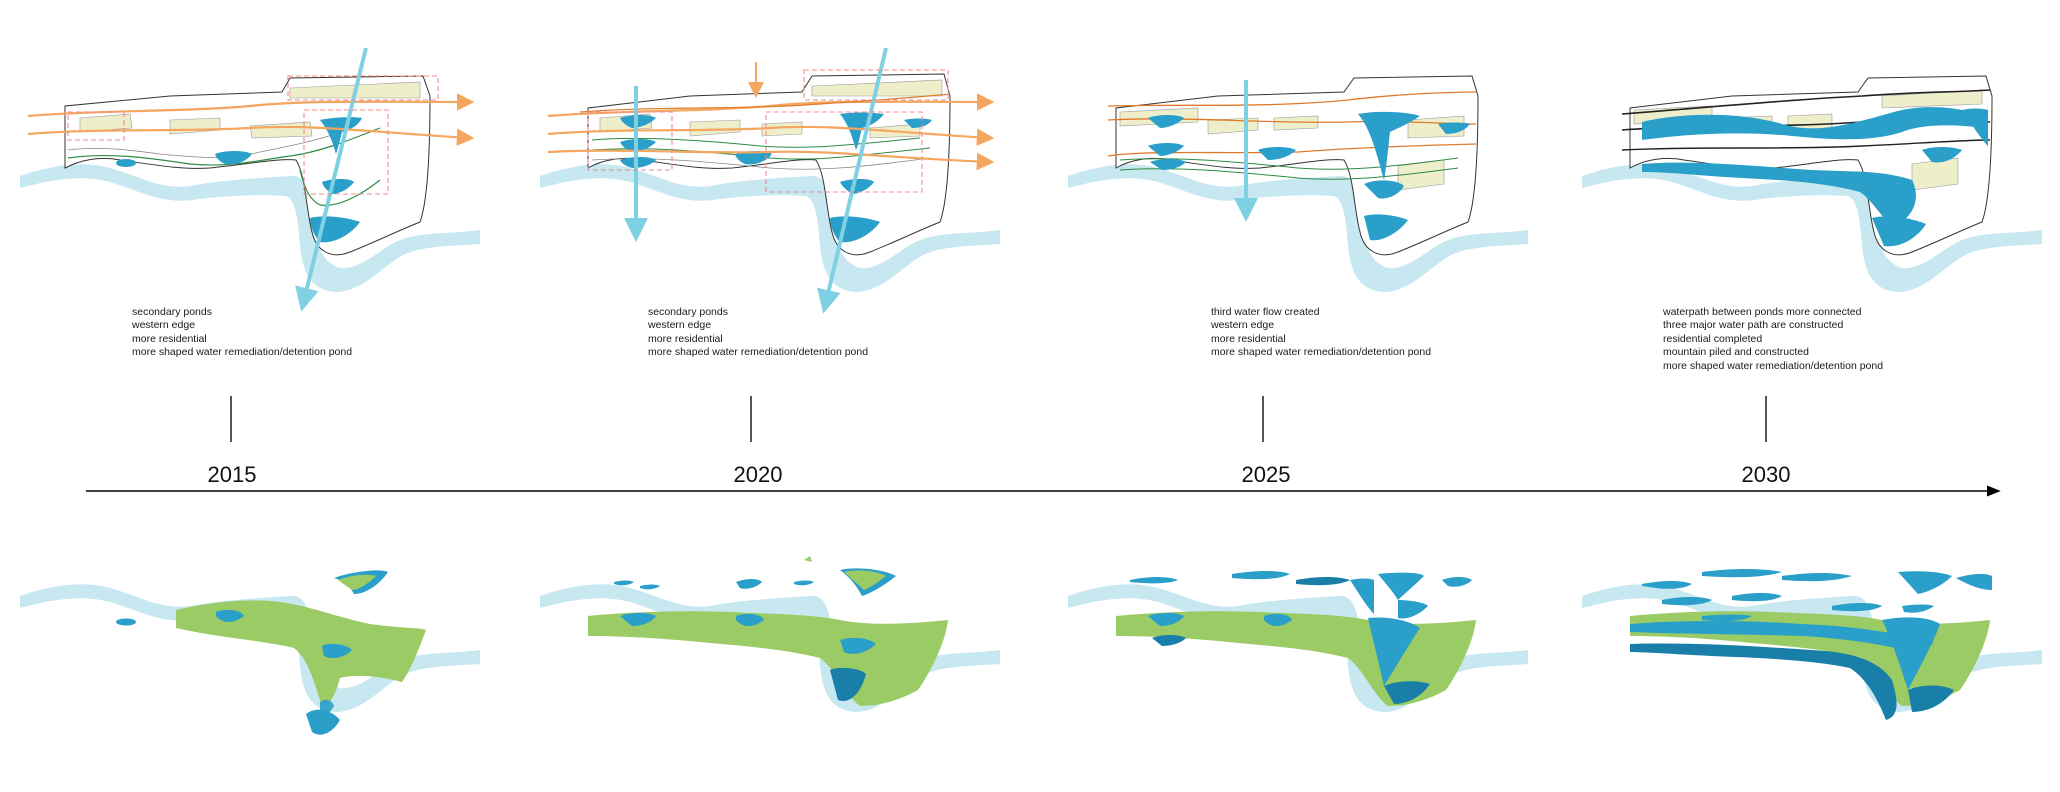  I want to click on year-label-2030: 2030, so click(1766, 474).